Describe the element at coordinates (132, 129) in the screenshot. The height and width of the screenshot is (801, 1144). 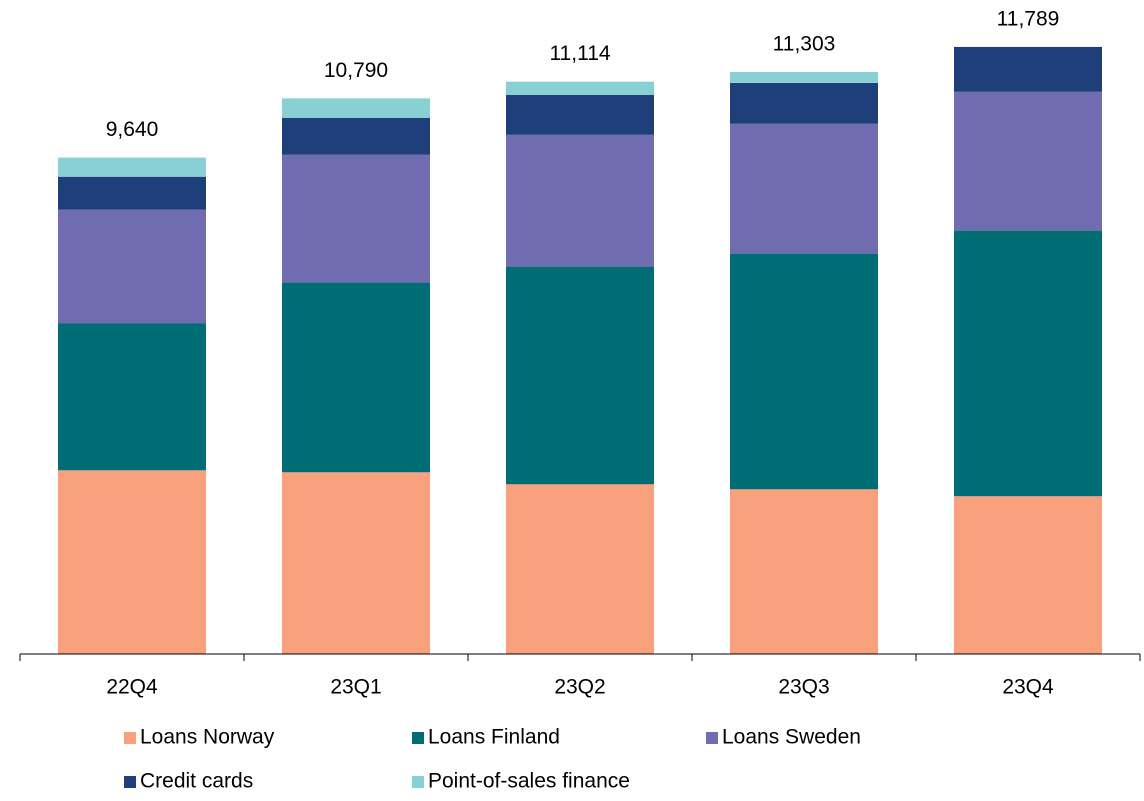
I see `total-label: 9,640` at that location.